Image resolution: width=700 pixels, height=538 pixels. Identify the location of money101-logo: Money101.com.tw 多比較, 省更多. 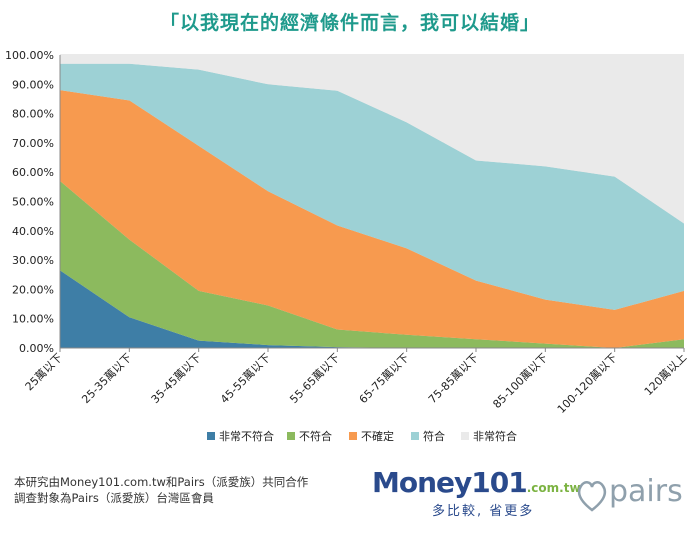
(476, 496).